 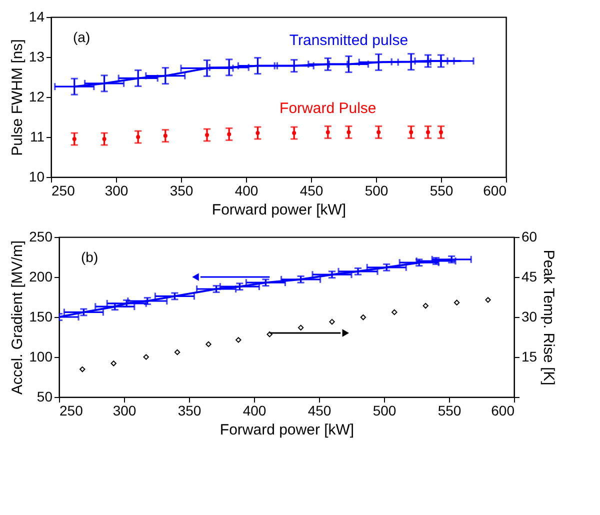 What do you see at coordinates (36, 56) in the screenshot?
I see `y-tick-label: 13` at bounding box center [36, 56].